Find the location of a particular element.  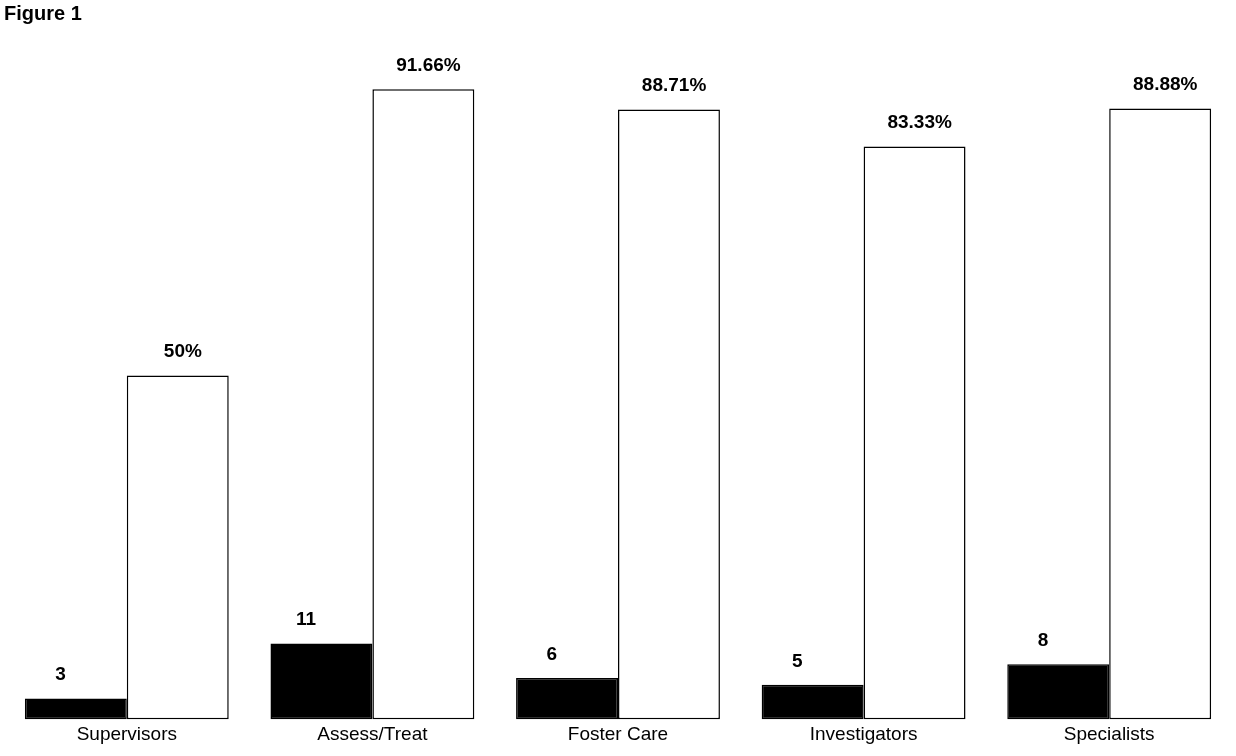

data-label: 88.71% is located at coordinates (674, 85).